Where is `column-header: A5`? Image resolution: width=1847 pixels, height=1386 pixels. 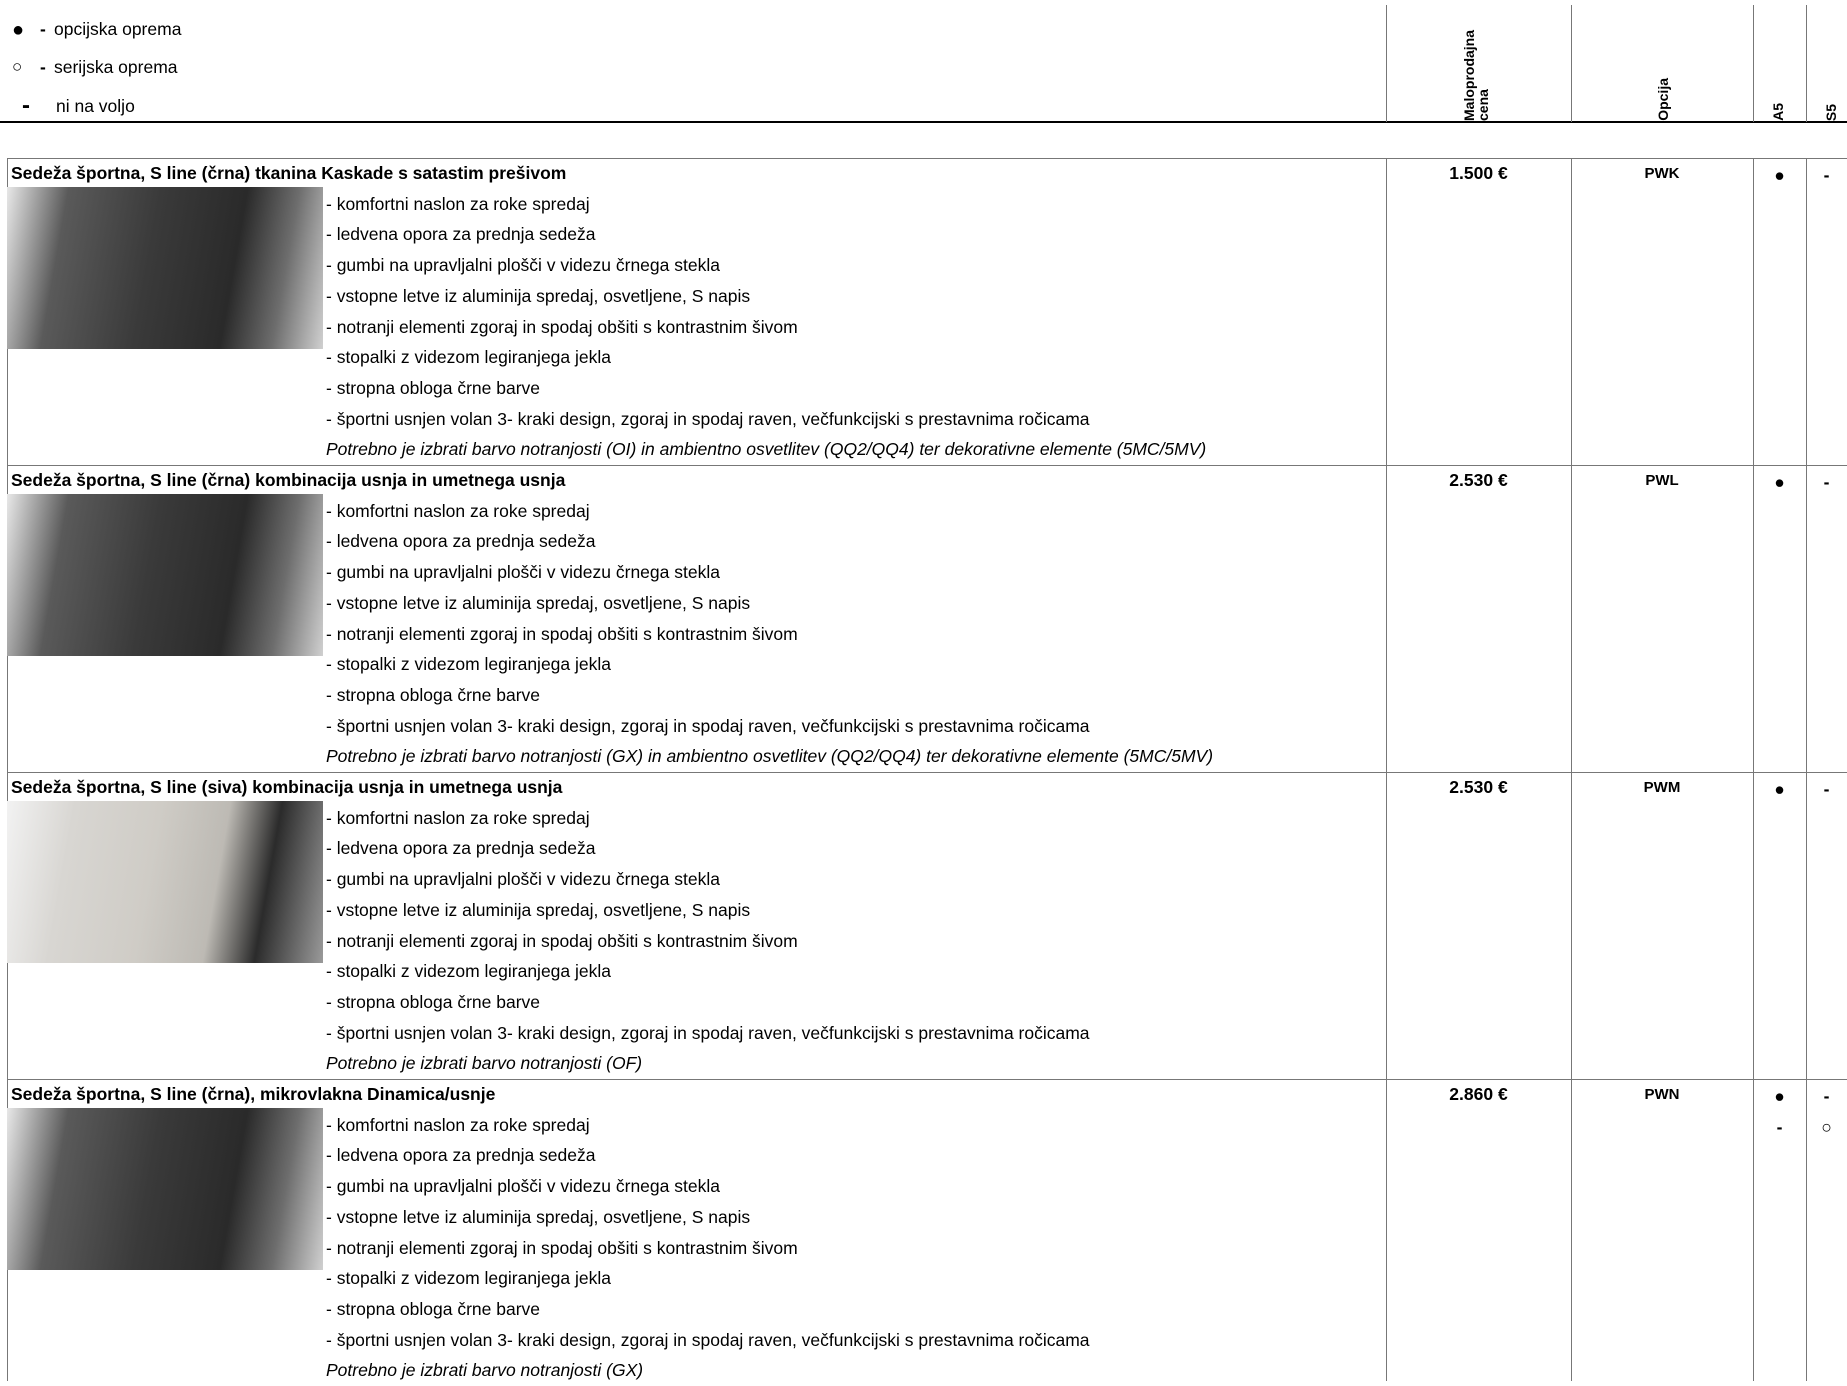
column-header: A5 is located at coordinates (1778, 112).